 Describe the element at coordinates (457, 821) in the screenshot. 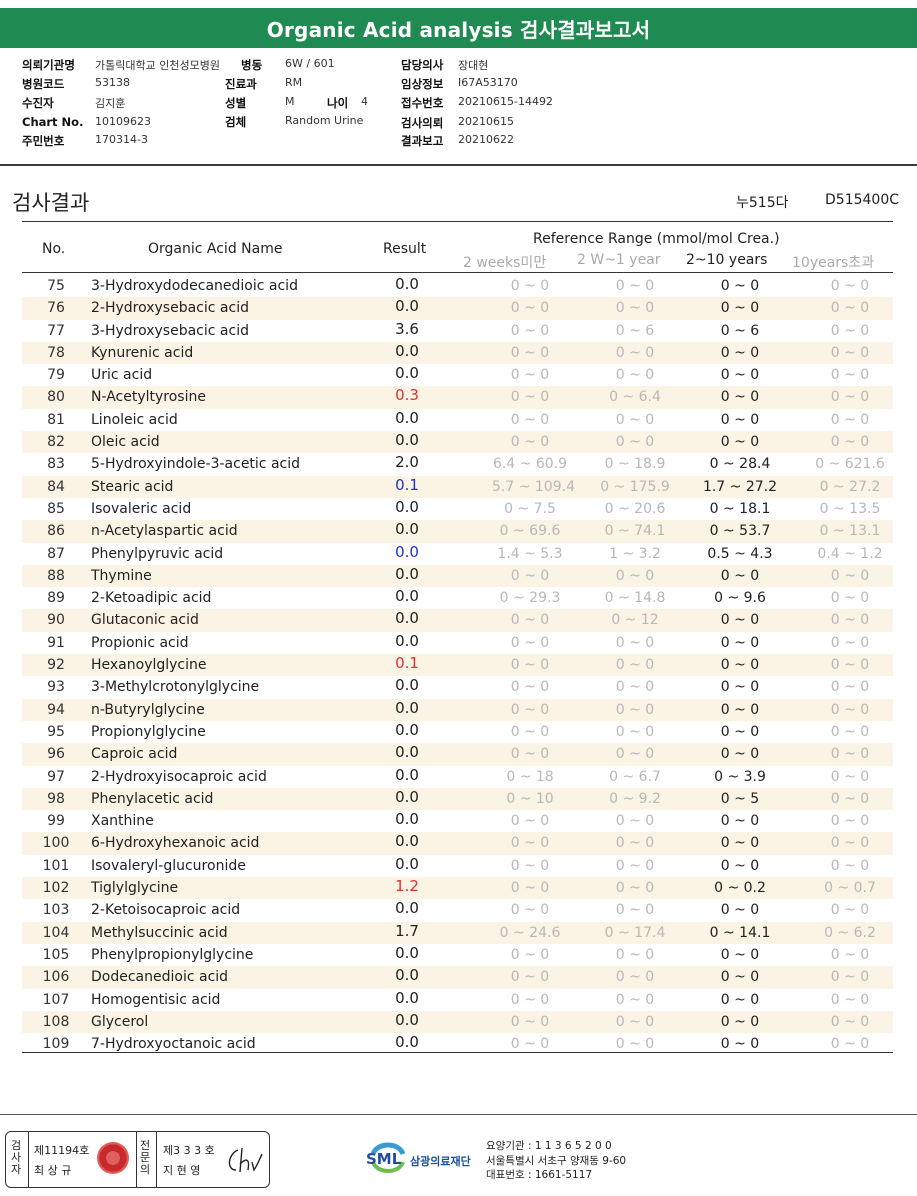

I see `table-row: 99 Xanthine 0.0 0 ~ 0 0 ~ 0 0 ~ 0 0 ~ 0` at that location.